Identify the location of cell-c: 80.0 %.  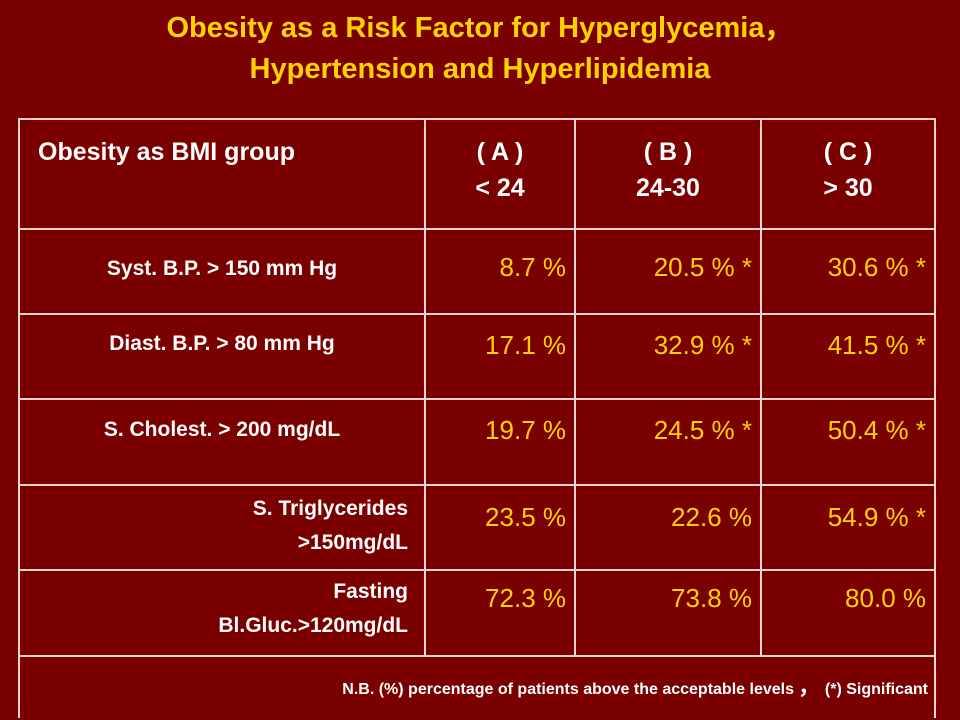
(848, 613).